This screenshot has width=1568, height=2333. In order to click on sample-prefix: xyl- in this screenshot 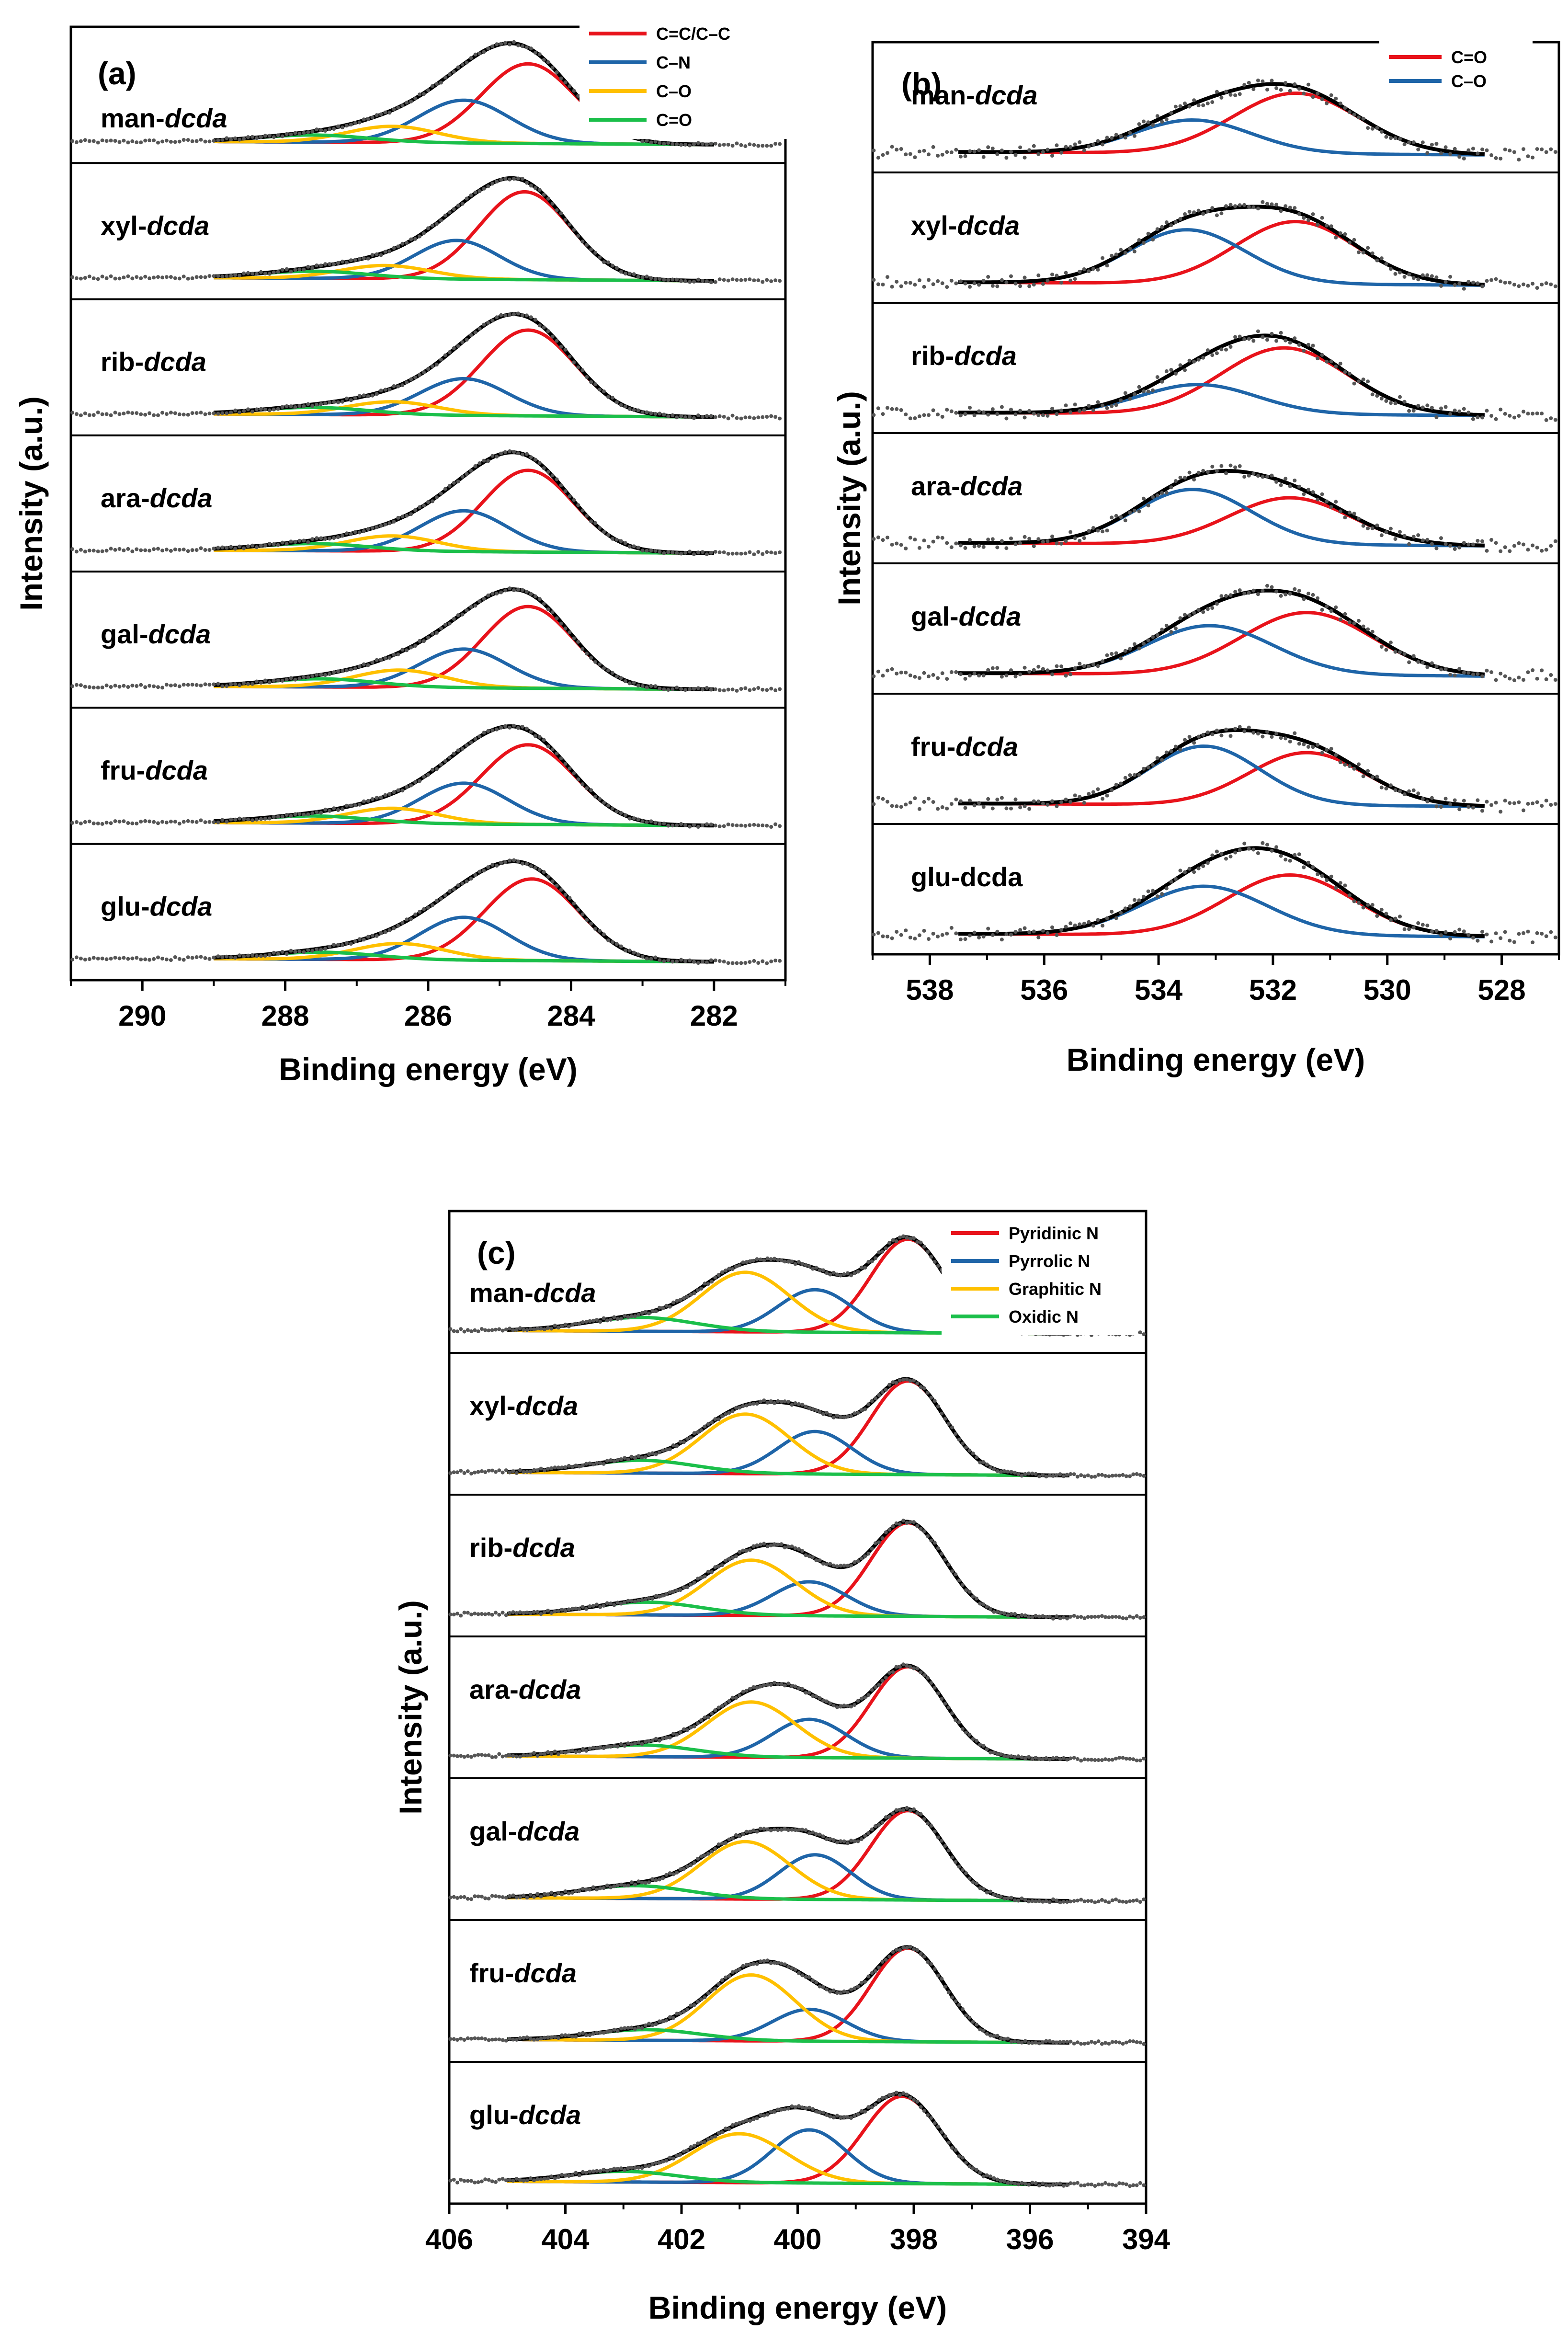, I will do `click(124, 225)`.